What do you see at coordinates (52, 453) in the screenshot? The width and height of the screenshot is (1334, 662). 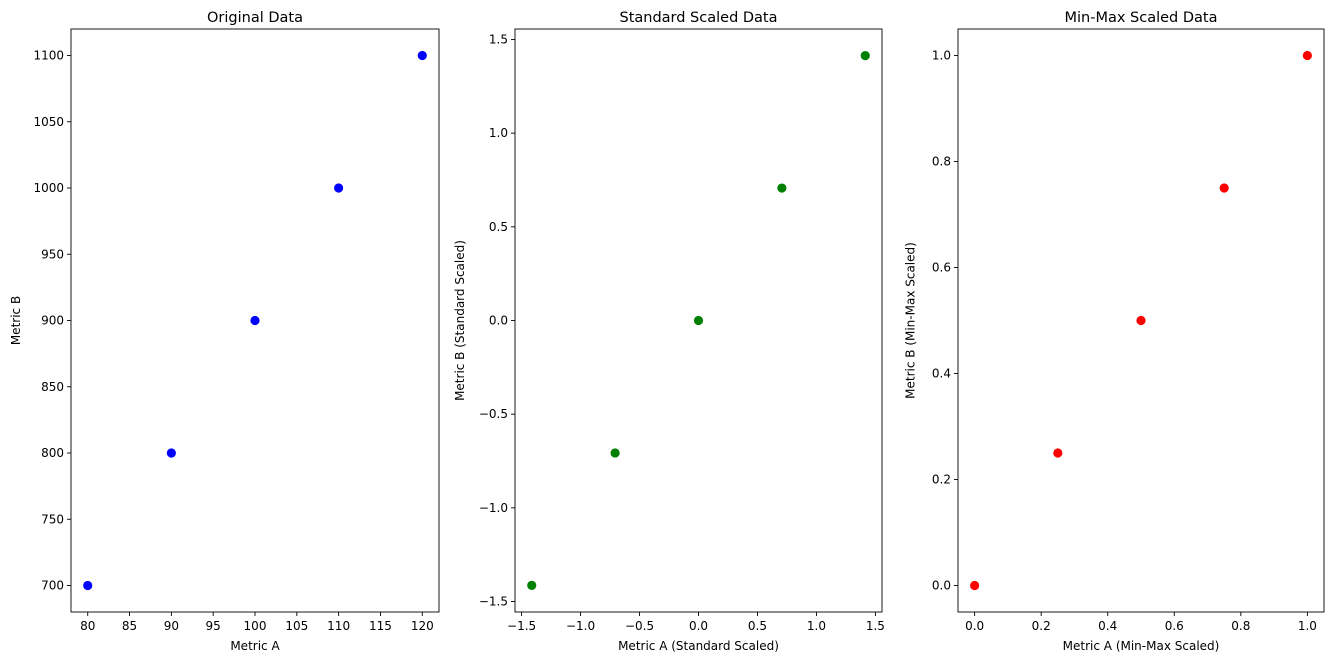 I see `y-tick-label: 800` at bounding box center [52, 453].